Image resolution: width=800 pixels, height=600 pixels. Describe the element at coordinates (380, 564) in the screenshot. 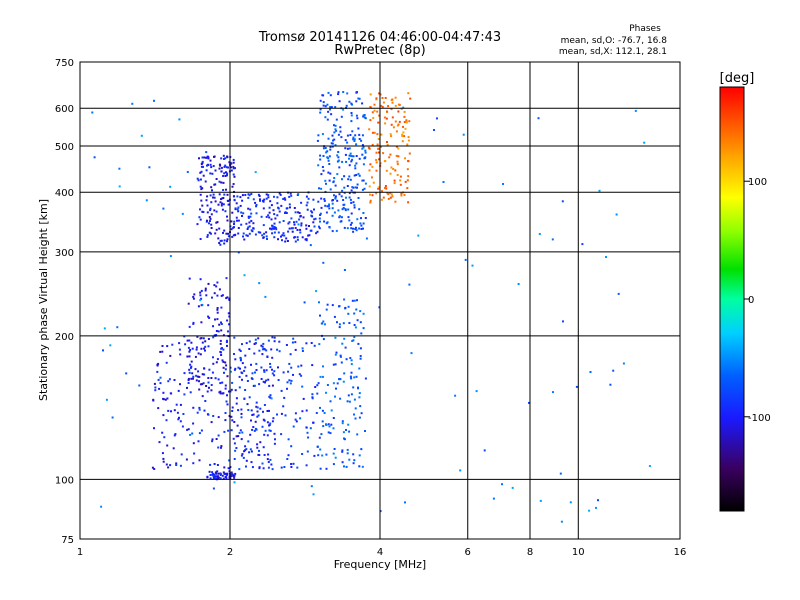

I see `x-axis-label: Frequency [MHz]` at that location.